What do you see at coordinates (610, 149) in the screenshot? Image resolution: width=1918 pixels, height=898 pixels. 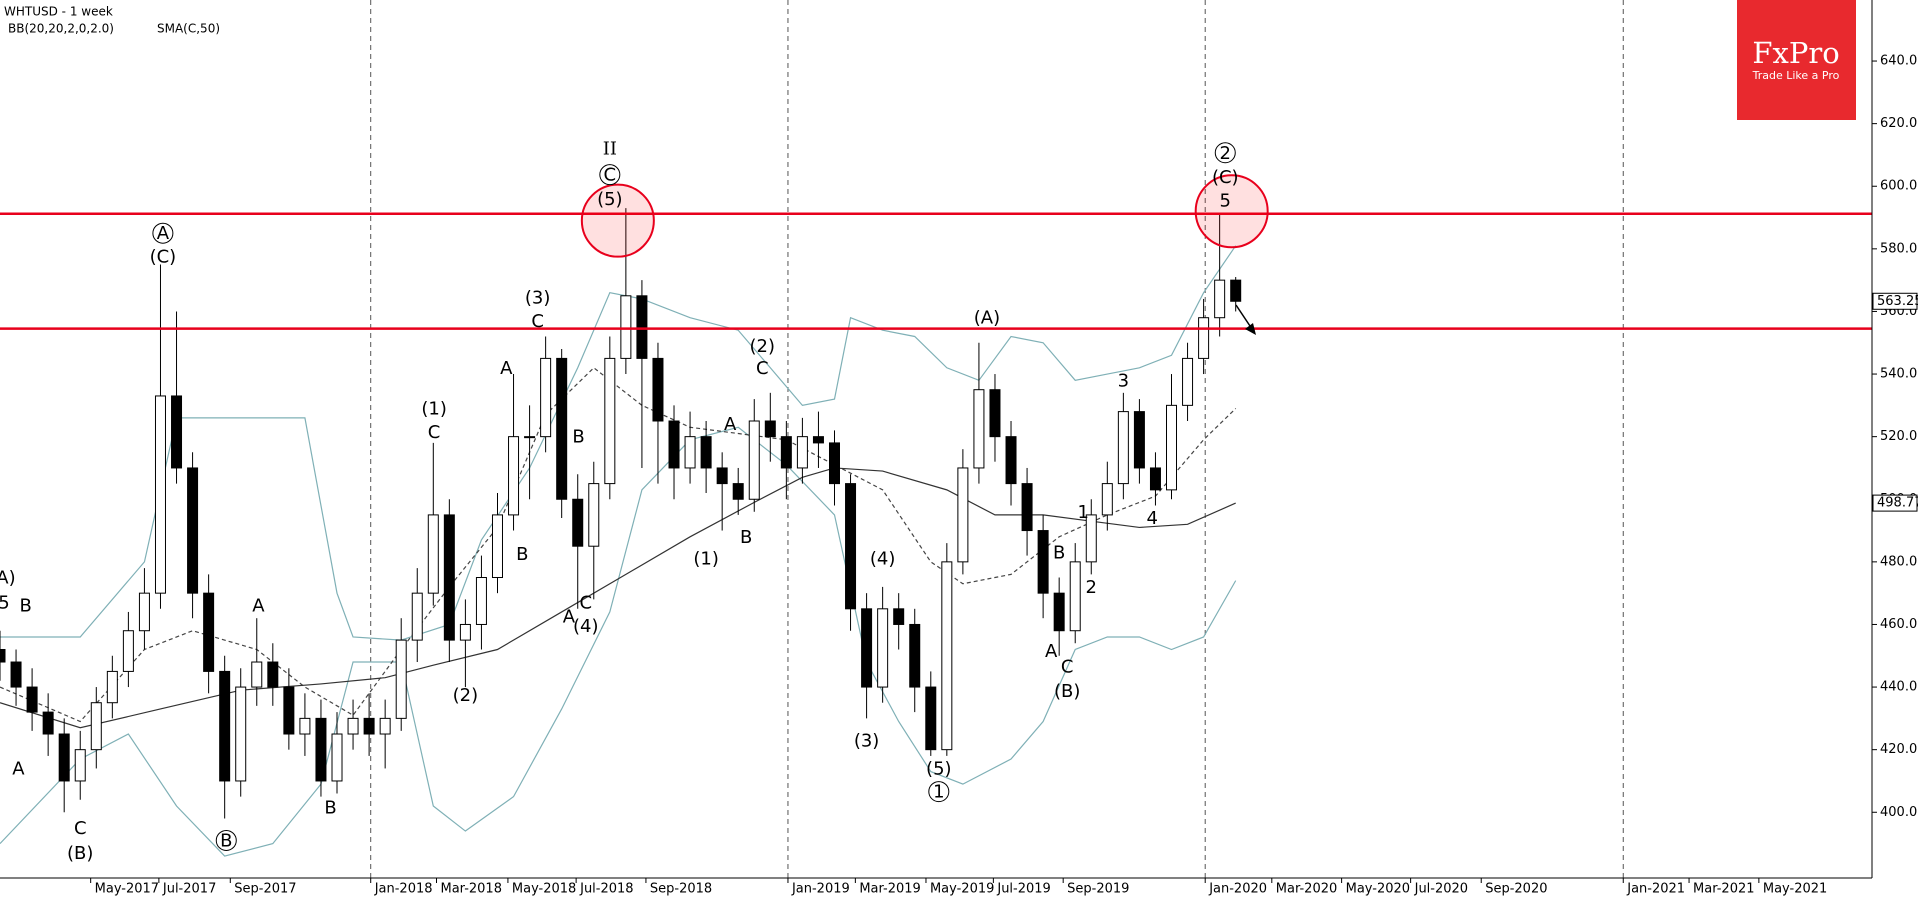 I see `wave-label: II` at bounding box center [610, 149].